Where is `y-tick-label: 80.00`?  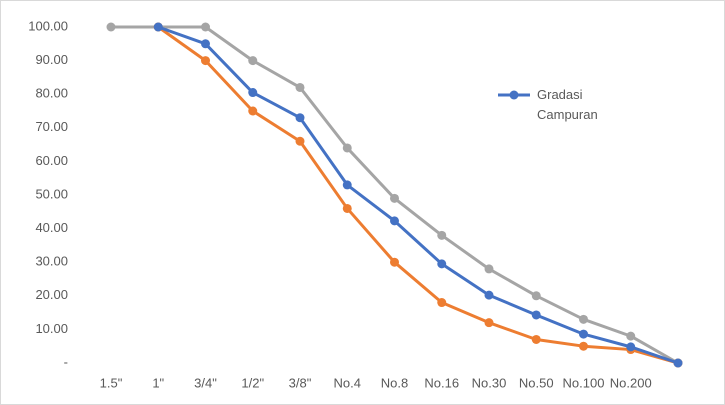
y-tick-label: 80.00 is located at coordinates (51, 93).